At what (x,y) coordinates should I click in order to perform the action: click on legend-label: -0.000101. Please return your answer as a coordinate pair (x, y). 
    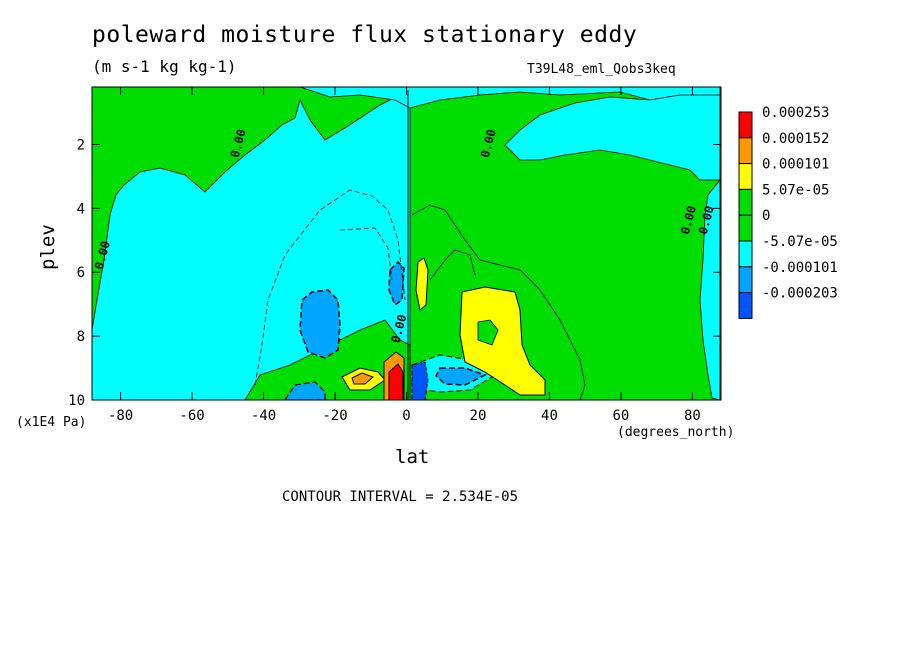
    Looking at the image, I should click on (800, 268).